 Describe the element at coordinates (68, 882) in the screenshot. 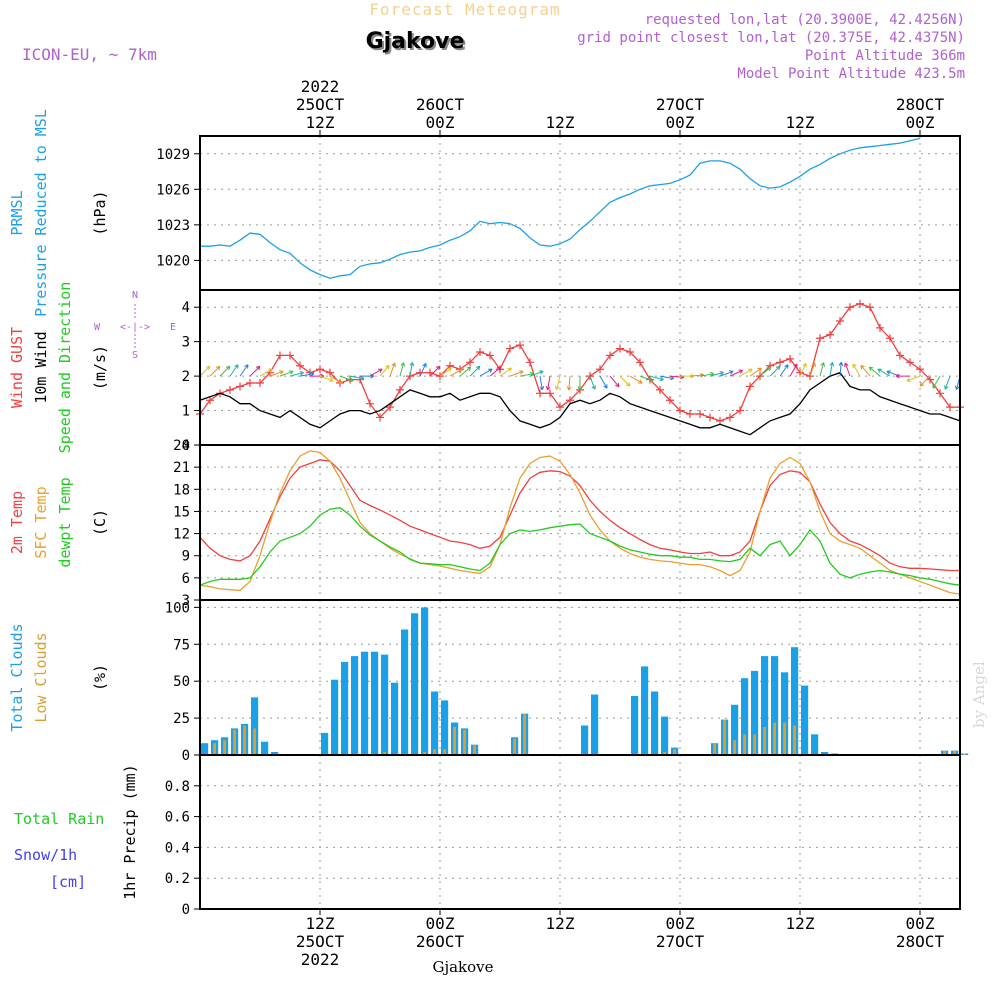

I see `precip-legend-2: [cm]` at that location.